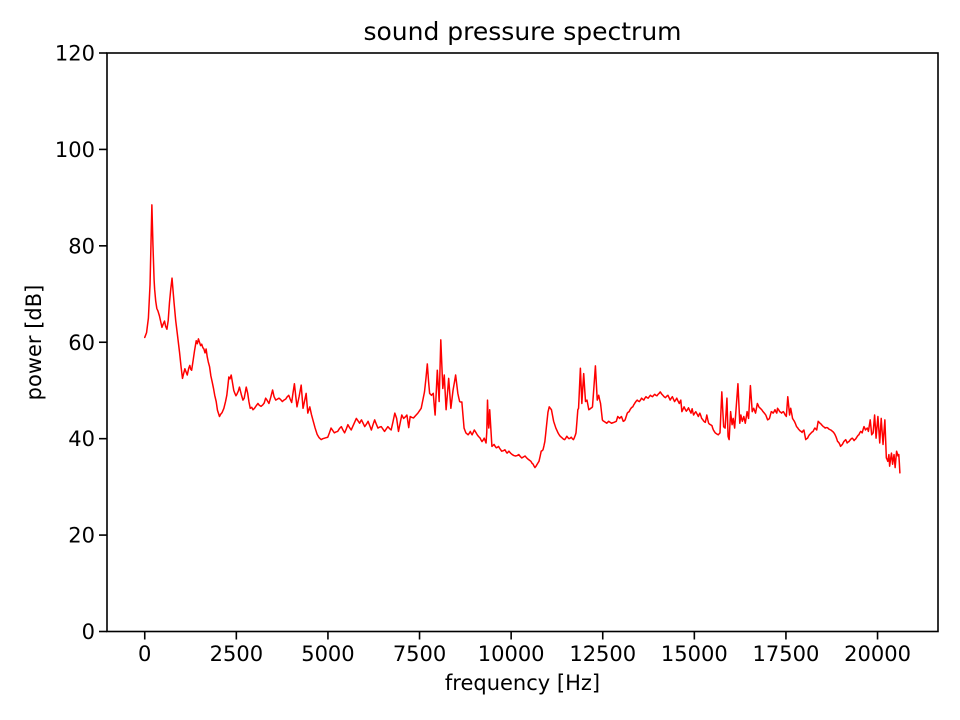 The height and width of the screenshot is (720, 960). Describe the element at coordinates (786, 654) in the screenshot. I see `x-tick-label: 17500` at that location.